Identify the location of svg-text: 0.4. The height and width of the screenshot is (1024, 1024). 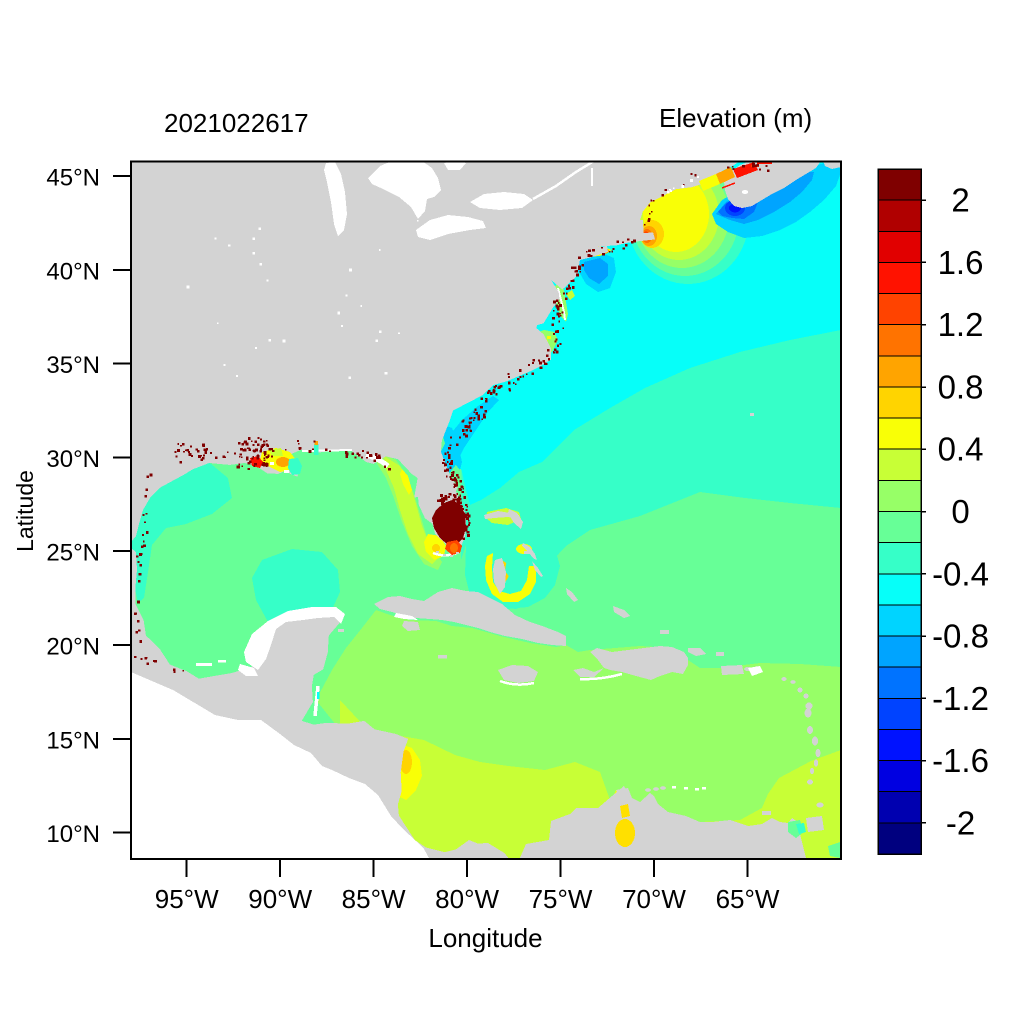
(961, 449).